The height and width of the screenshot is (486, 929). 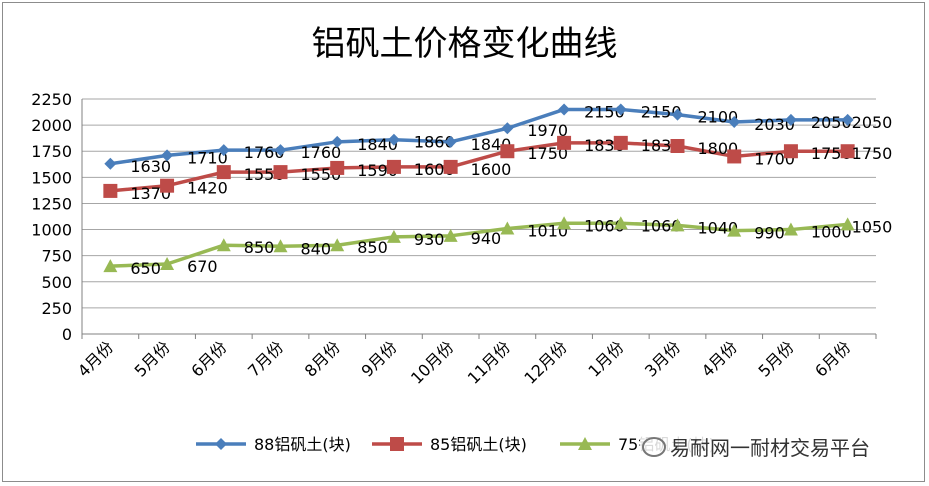 What do you see at coordinates (774, 124) in the screenshot?
I see `data-label: 2030` at bounding box center [774, 124].